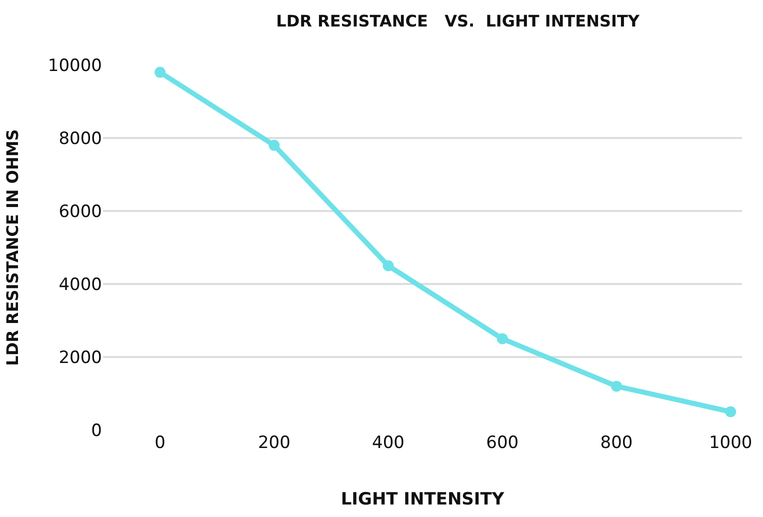 The height and width of the screenshot is (517, 763). What do you see at coordinates (502, 443) in the screenshot?
I see `x-tick-label: 600` at bounding box center [502, 443].